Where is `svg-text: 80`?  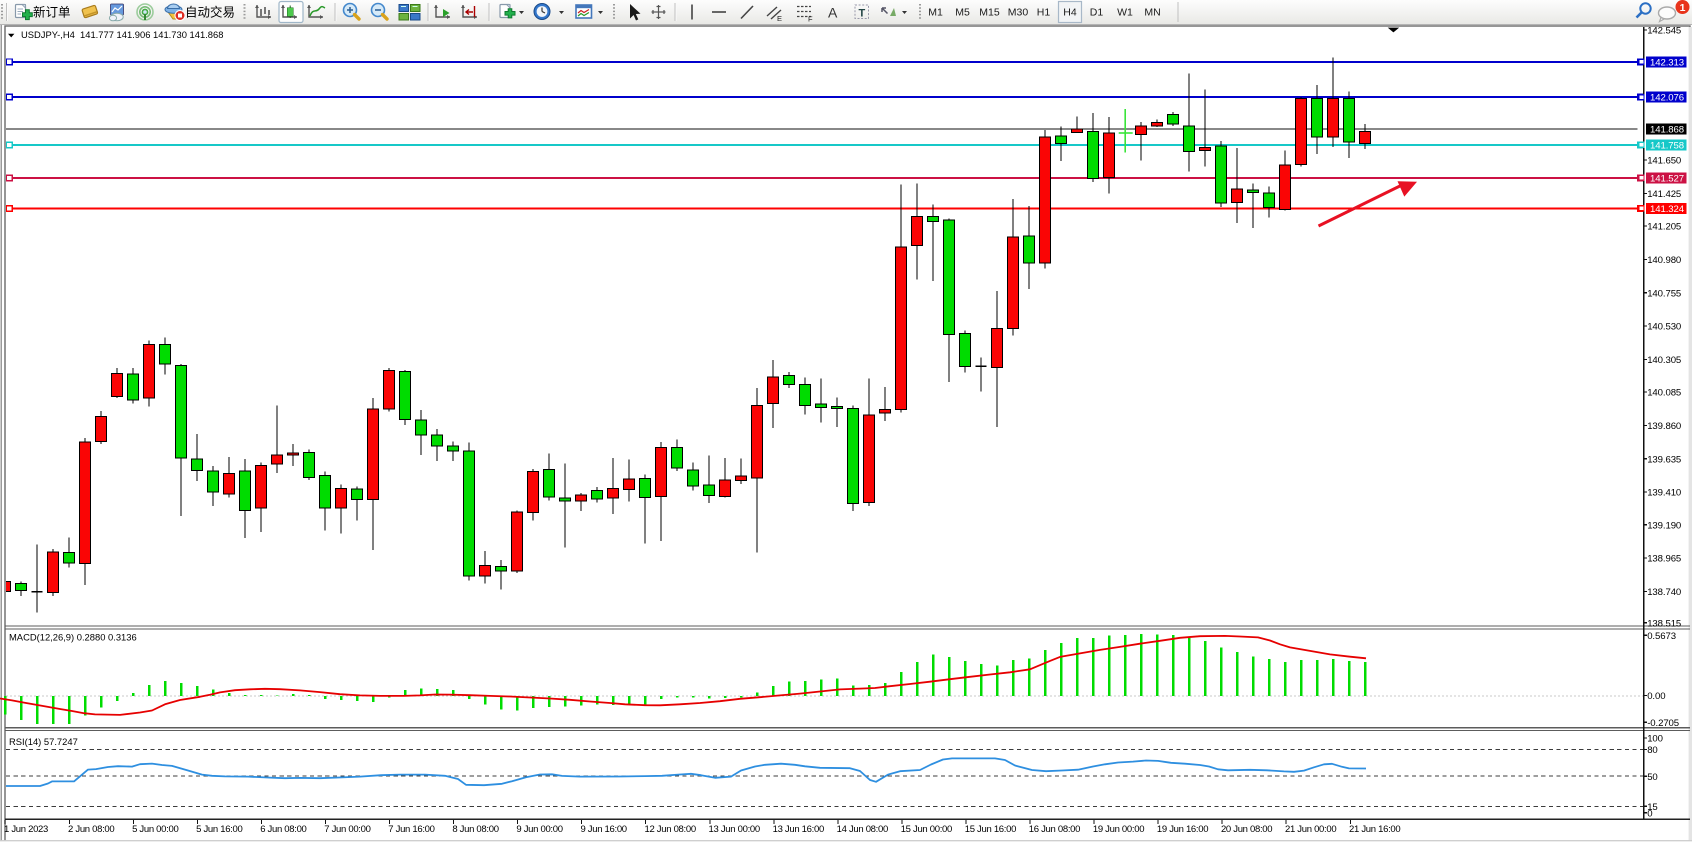 svg-text: 80 is located at coordinates (1652, 750).